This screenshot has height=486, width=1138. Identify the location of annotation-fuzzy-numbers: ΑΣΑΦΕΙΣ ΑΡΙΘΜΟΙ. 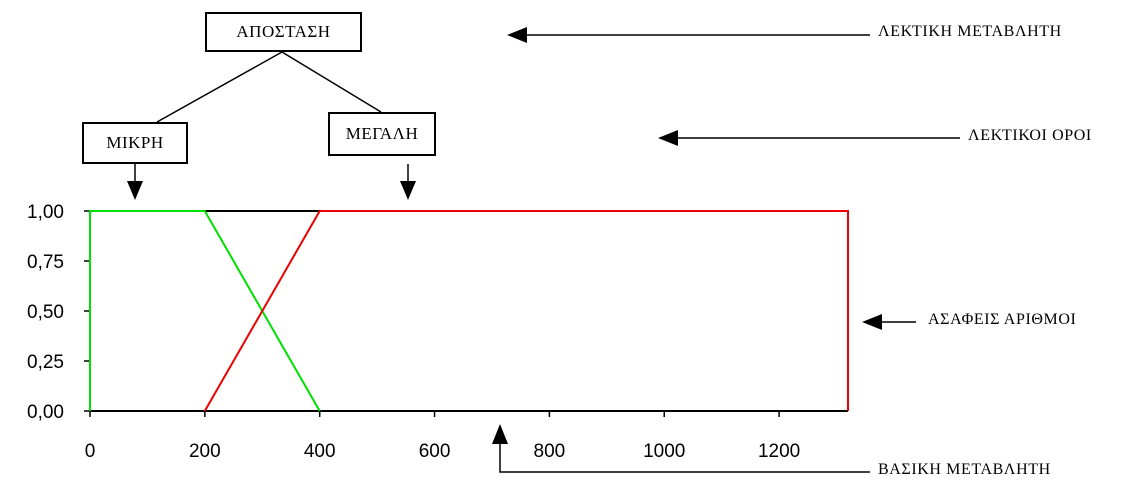
(1002, 319).